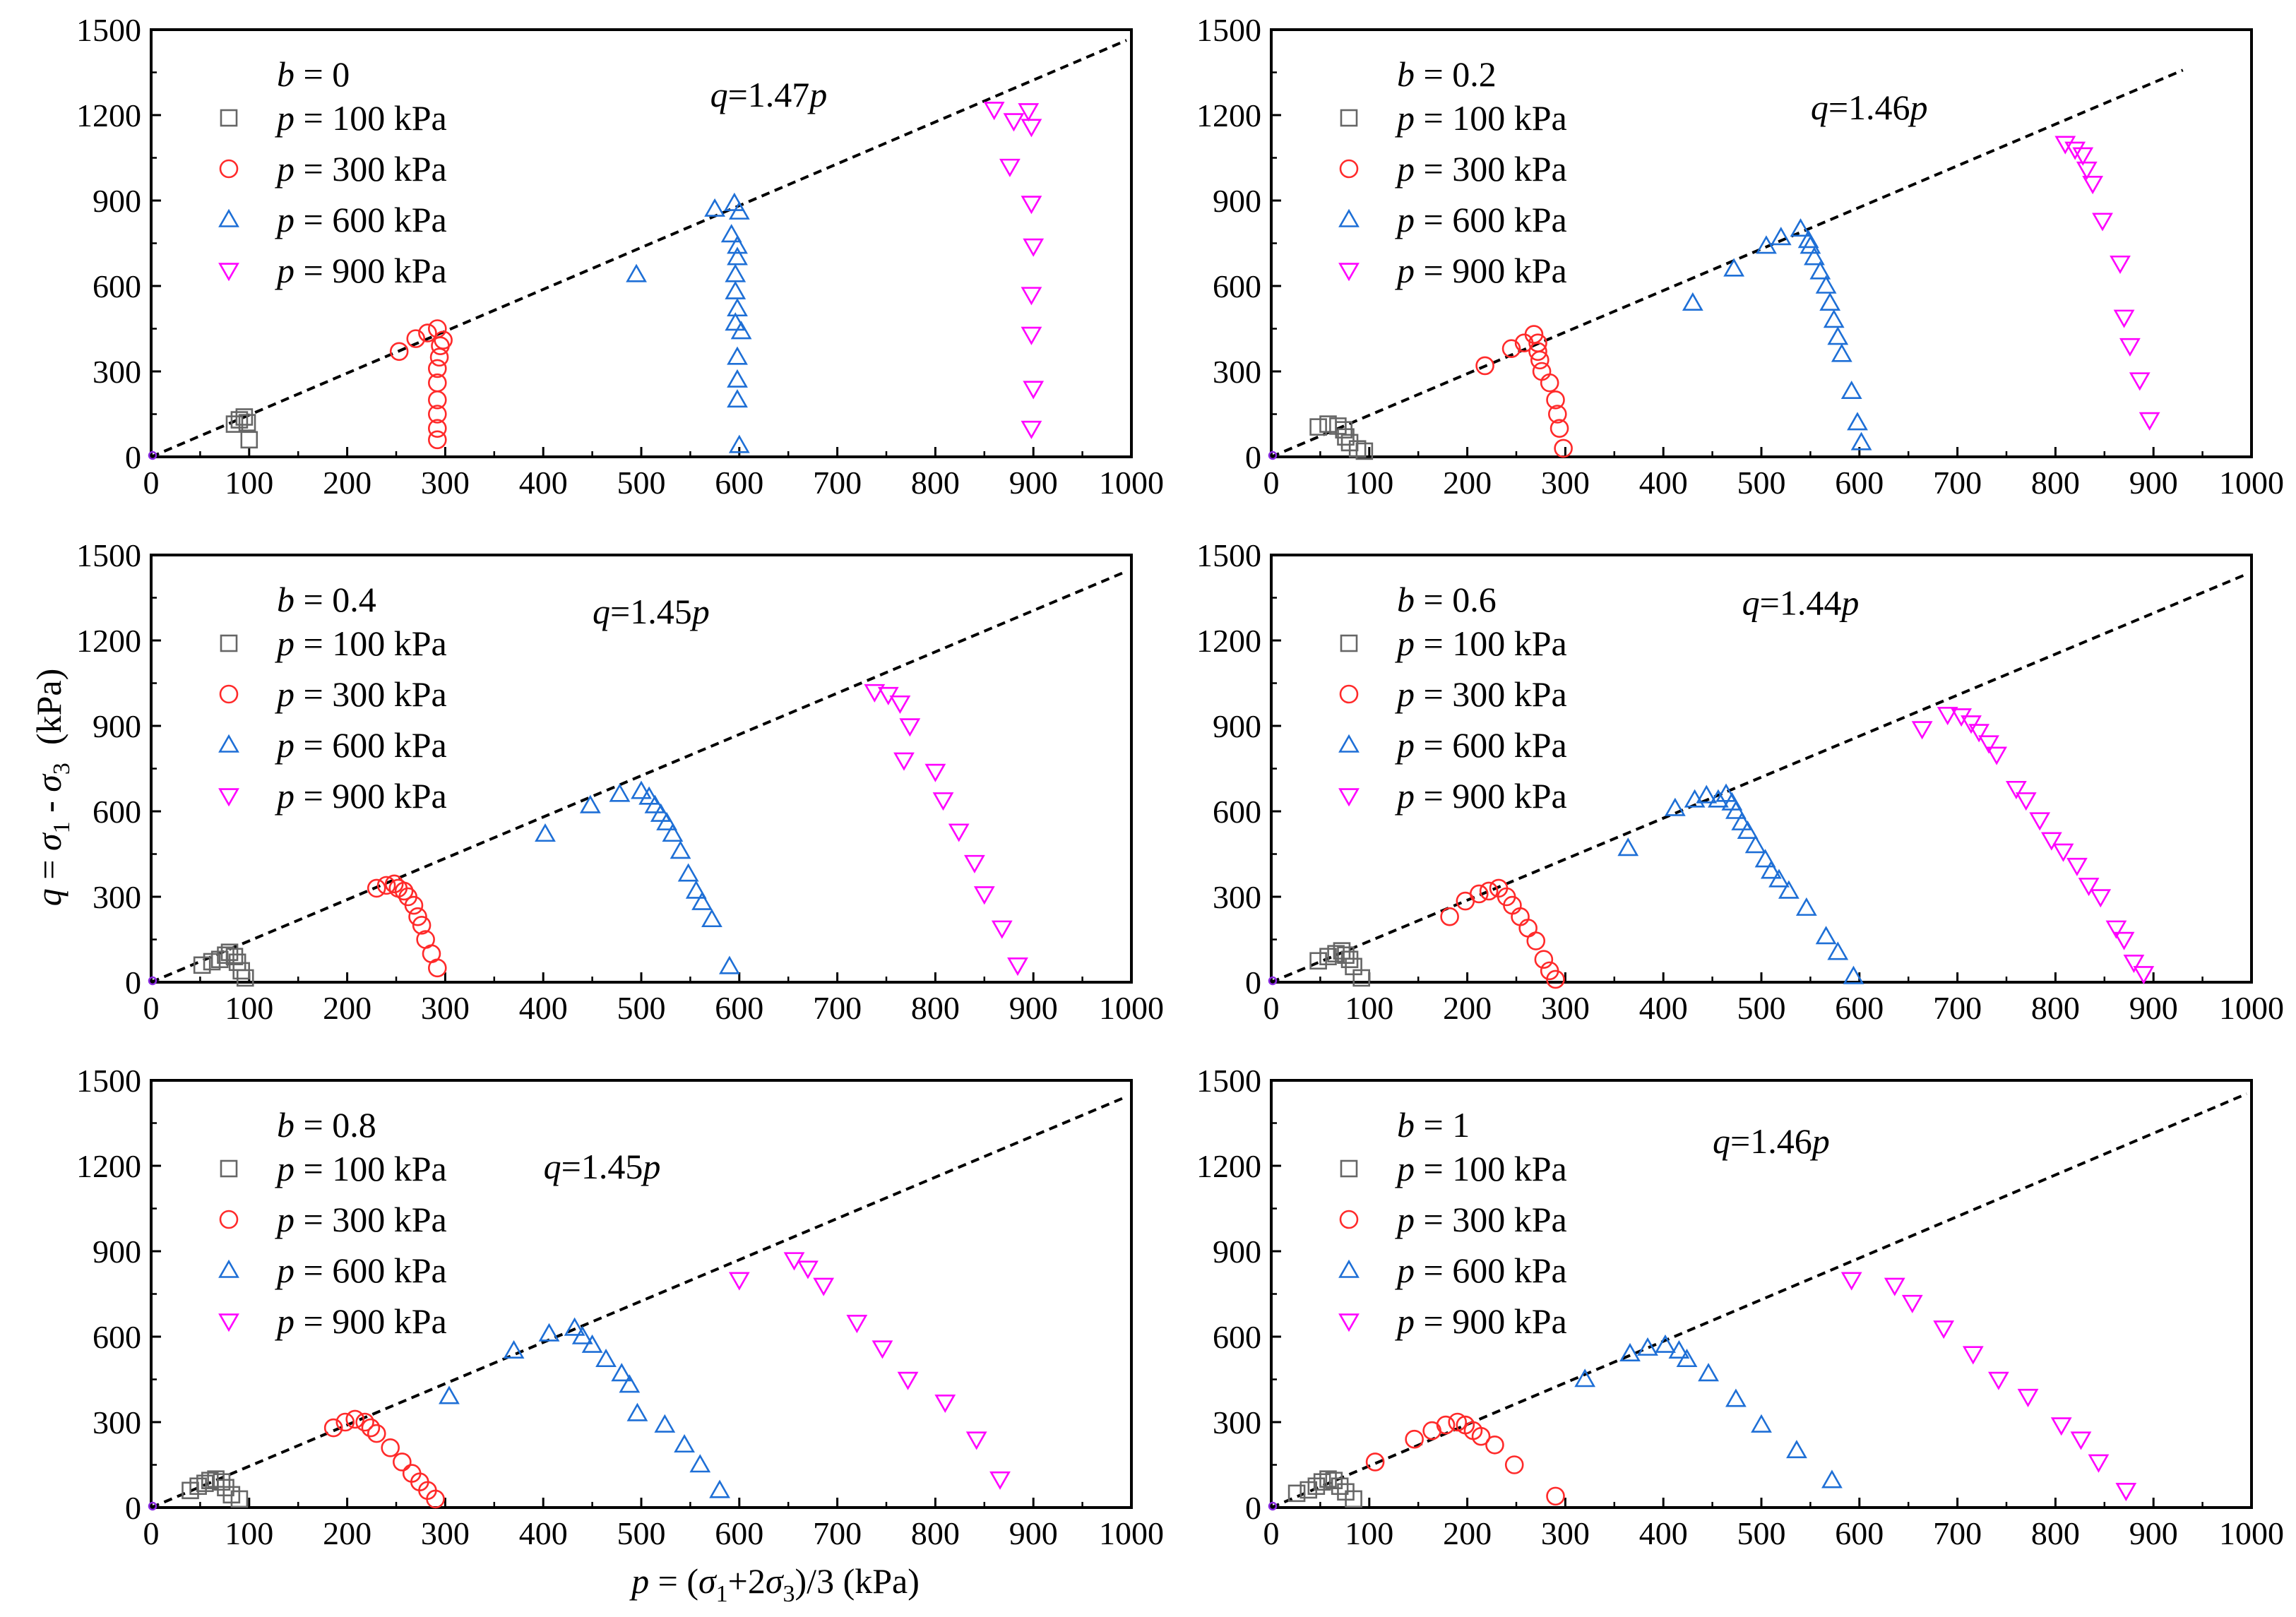 The width and height of the screenshot is (2296, 1617). I want to click on fit-equation-lhs: q, so click(719, 94).